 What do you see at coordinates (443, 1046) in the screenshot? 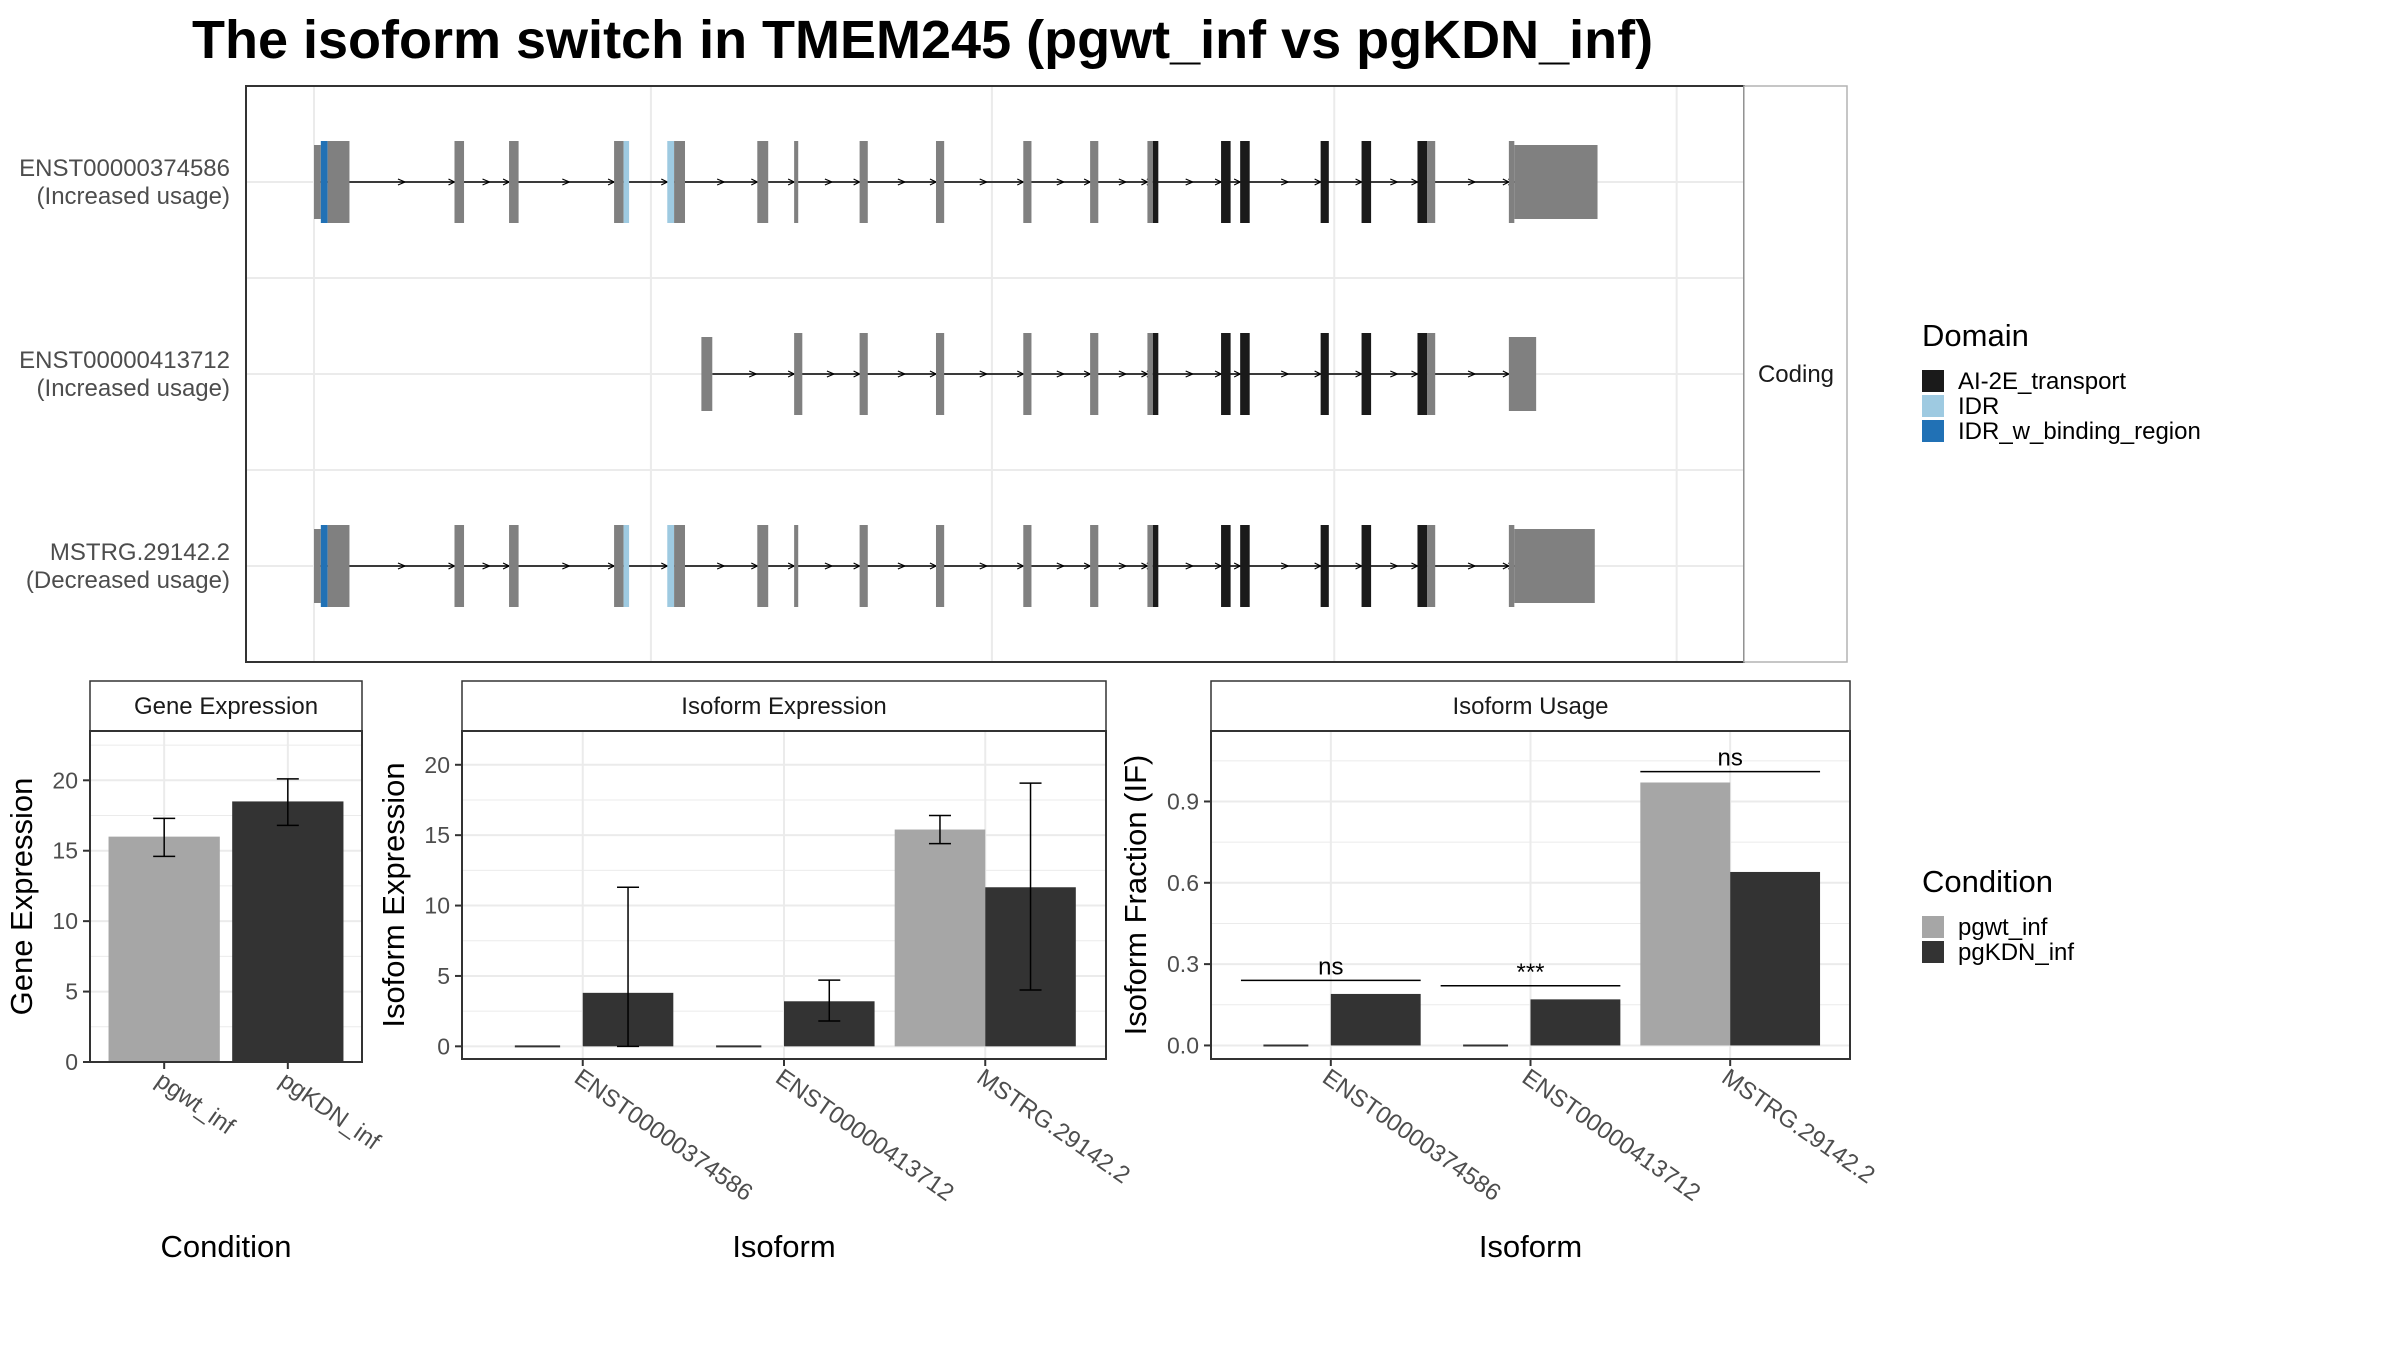
I see `y-tick-label: 0` at bounding box center [443, 1046].